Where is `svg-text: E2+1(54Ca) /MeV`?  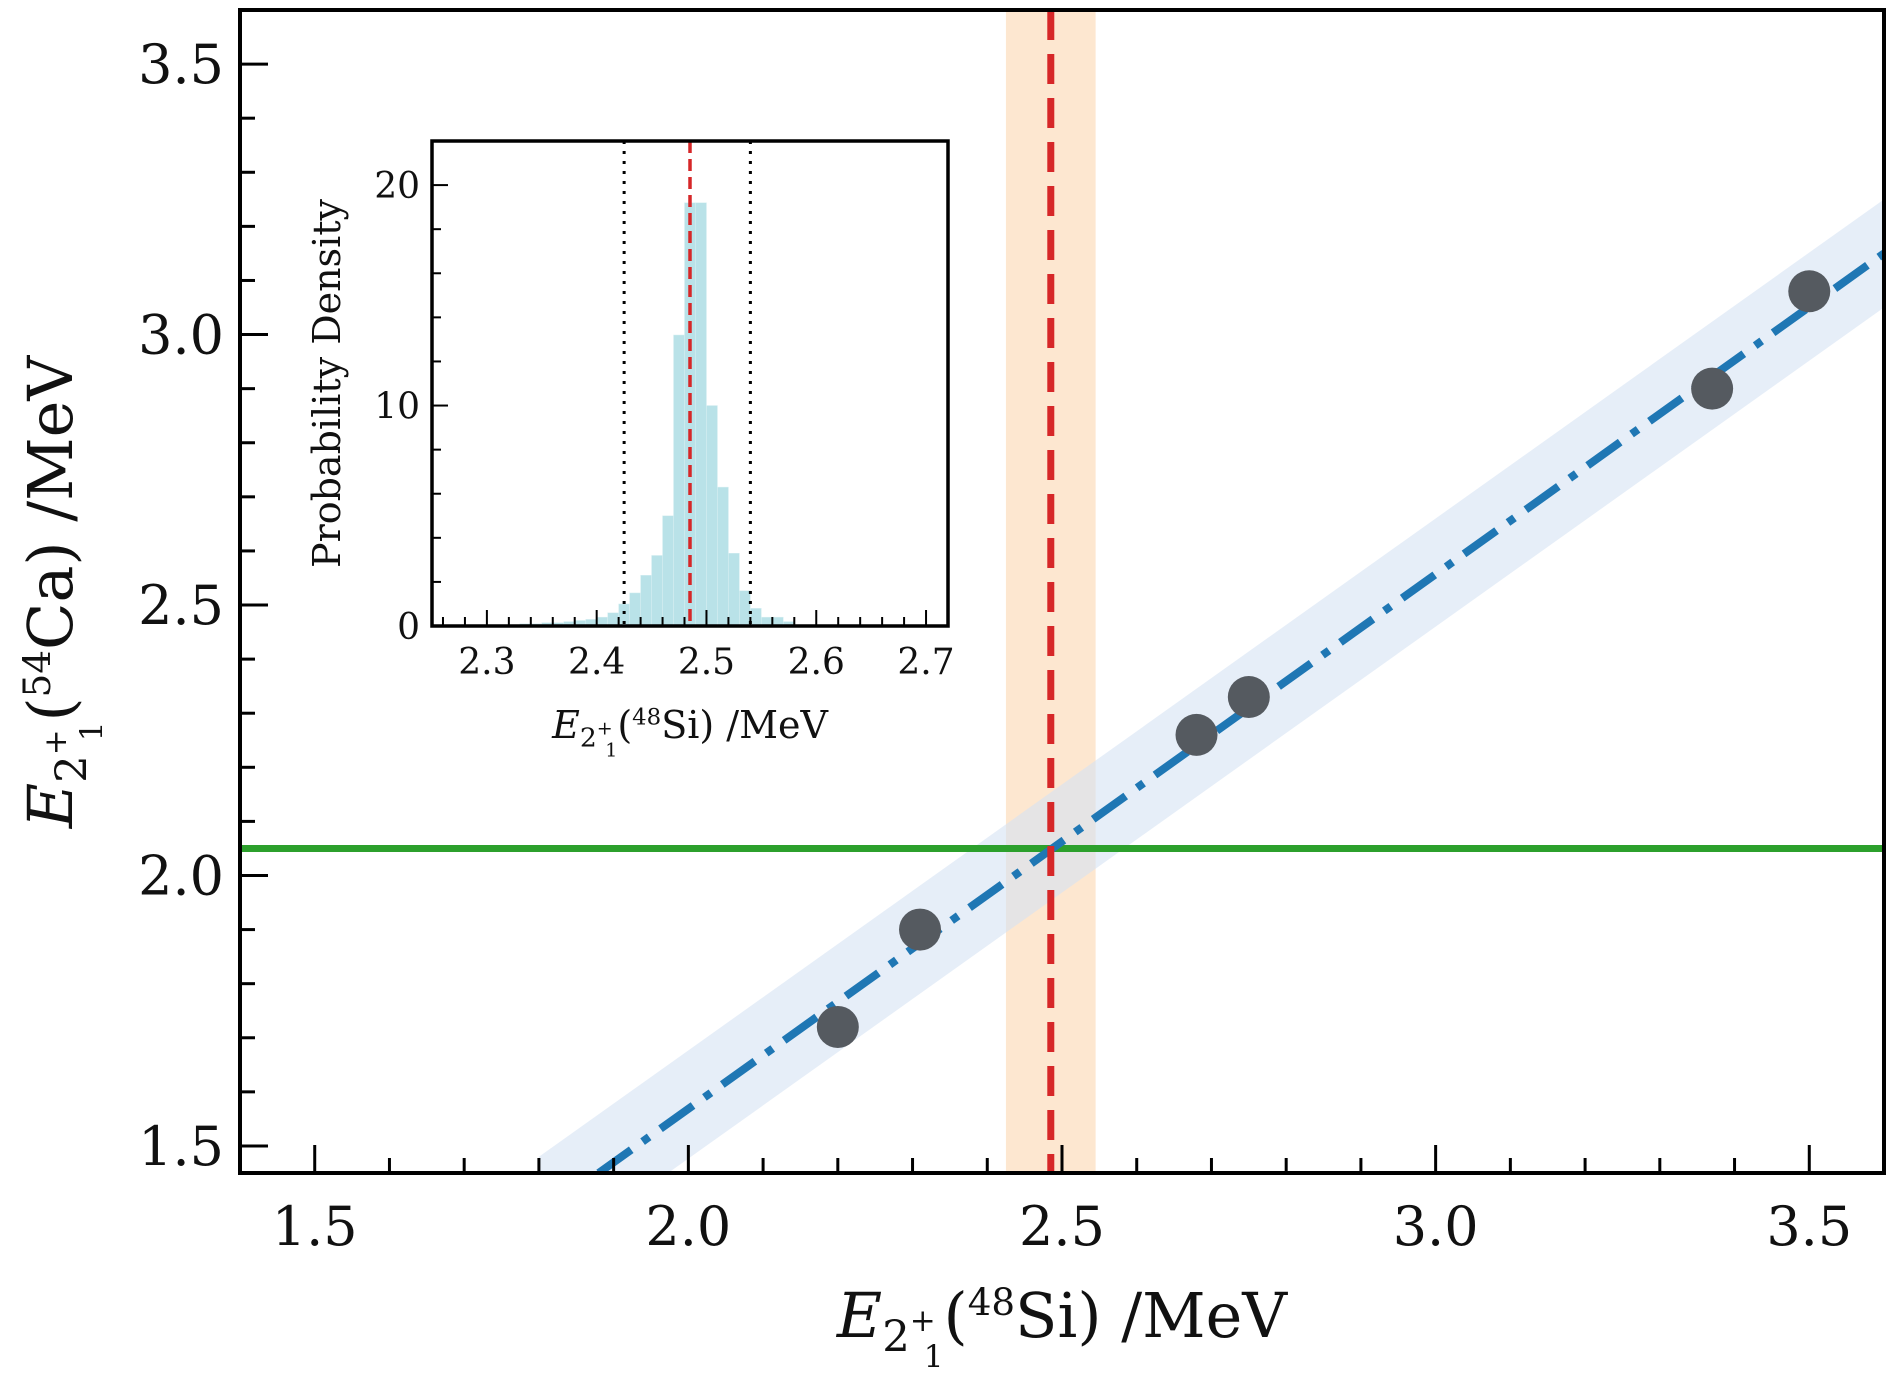
svg-text: E2+1(54Ca) /MeV is located at coordinates (62, 592).